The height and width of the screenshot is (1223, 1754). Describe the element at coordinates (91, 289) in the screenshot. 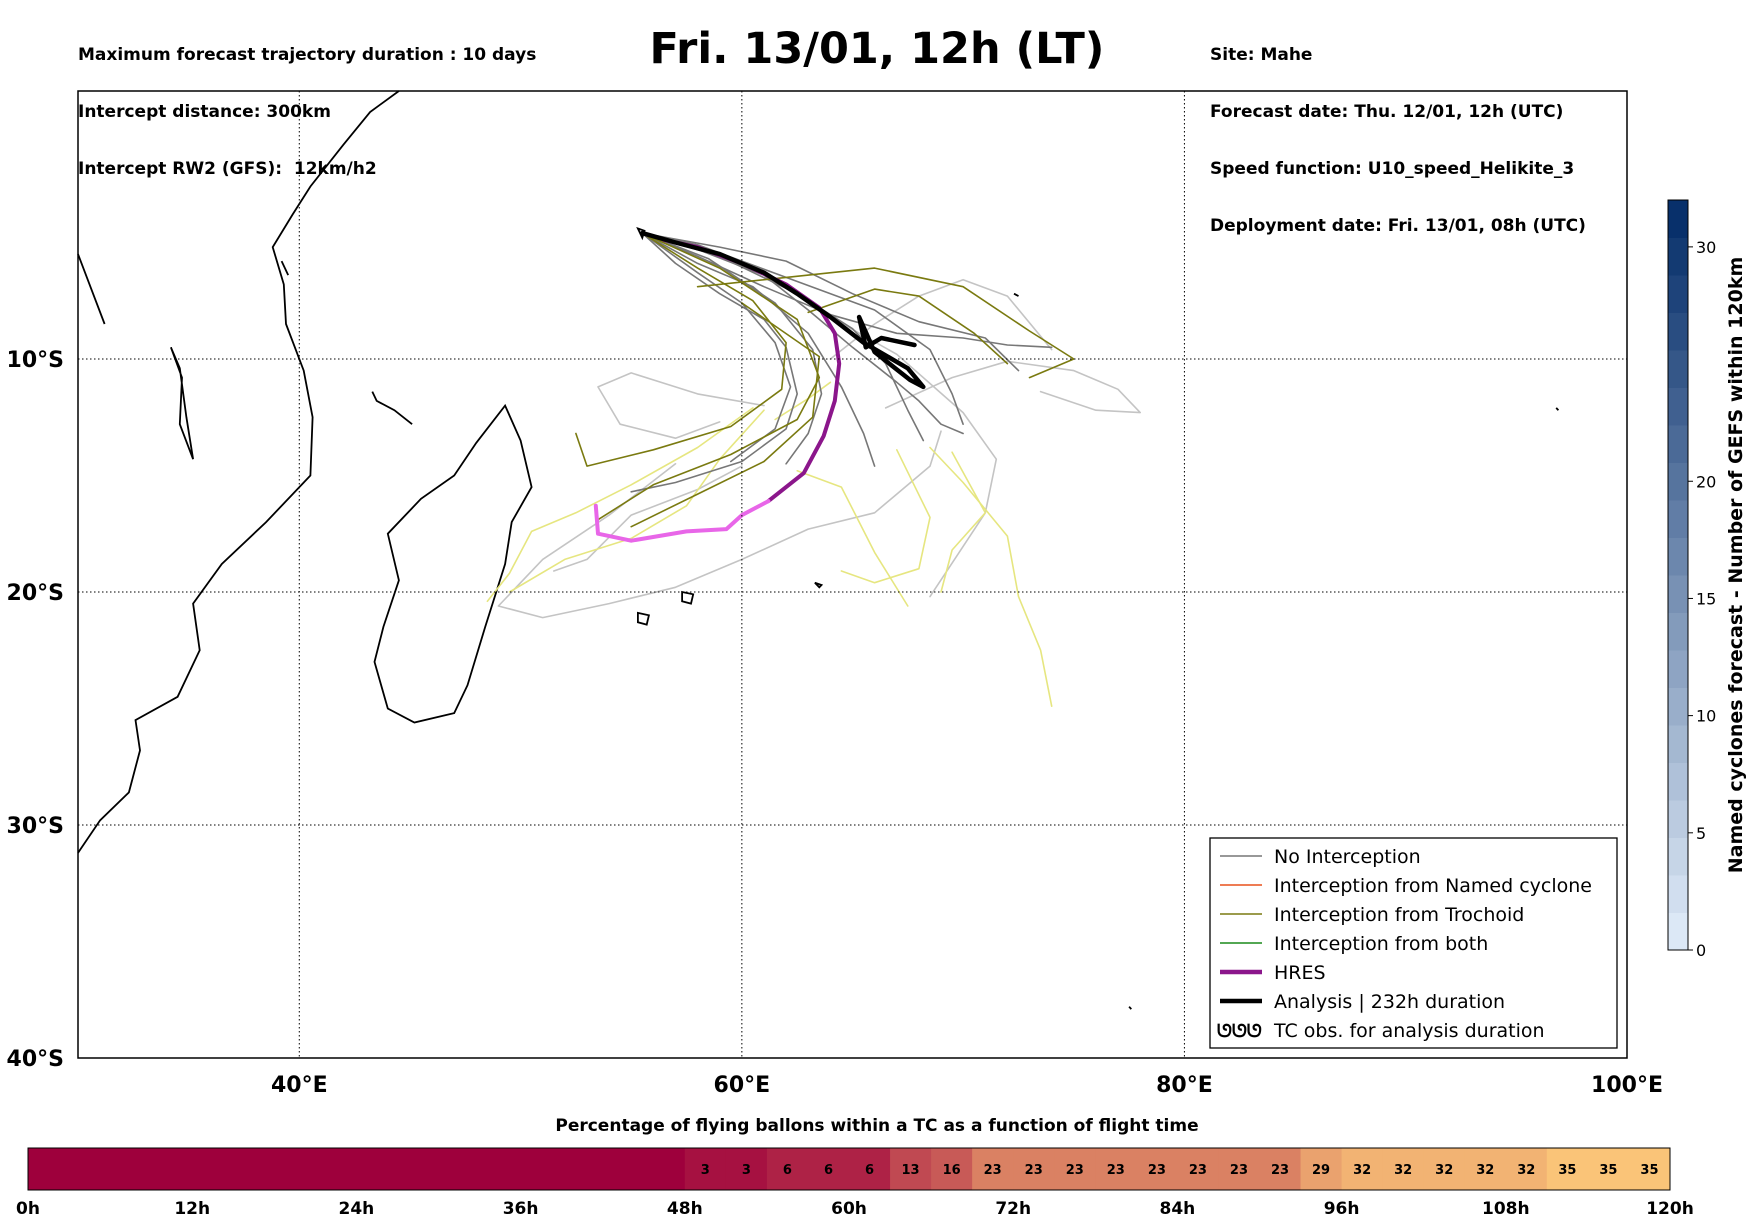

I see `lake-tanganyika` at that location.